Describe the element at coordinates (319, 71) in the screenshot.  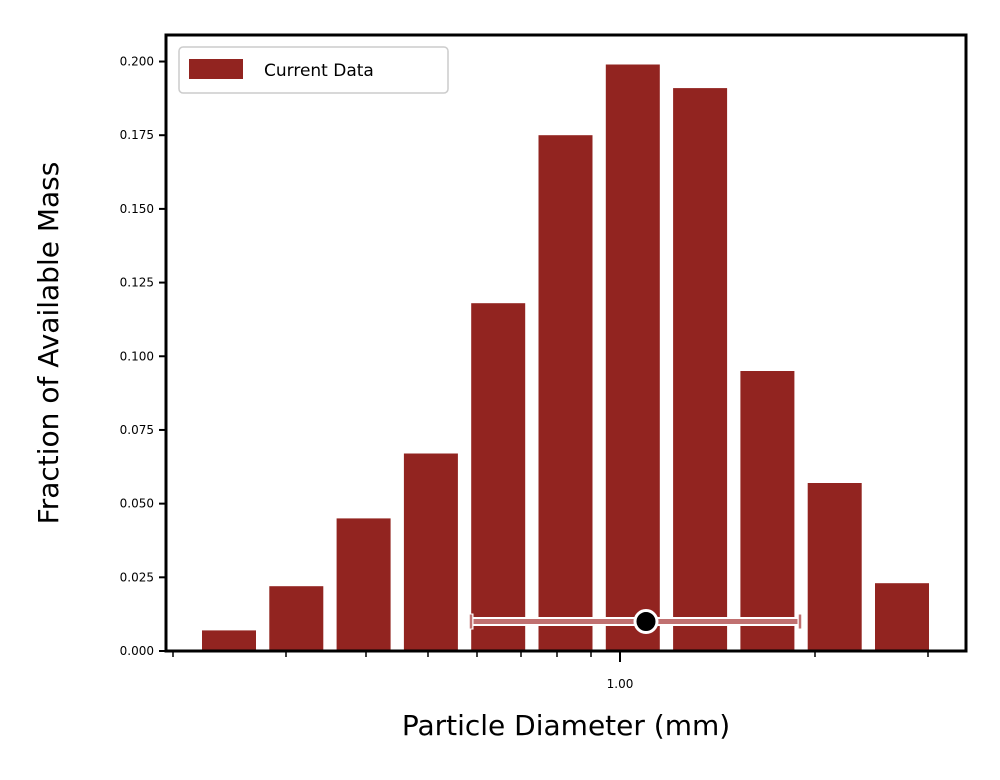
I see `legend-label: Current Data` at that location.